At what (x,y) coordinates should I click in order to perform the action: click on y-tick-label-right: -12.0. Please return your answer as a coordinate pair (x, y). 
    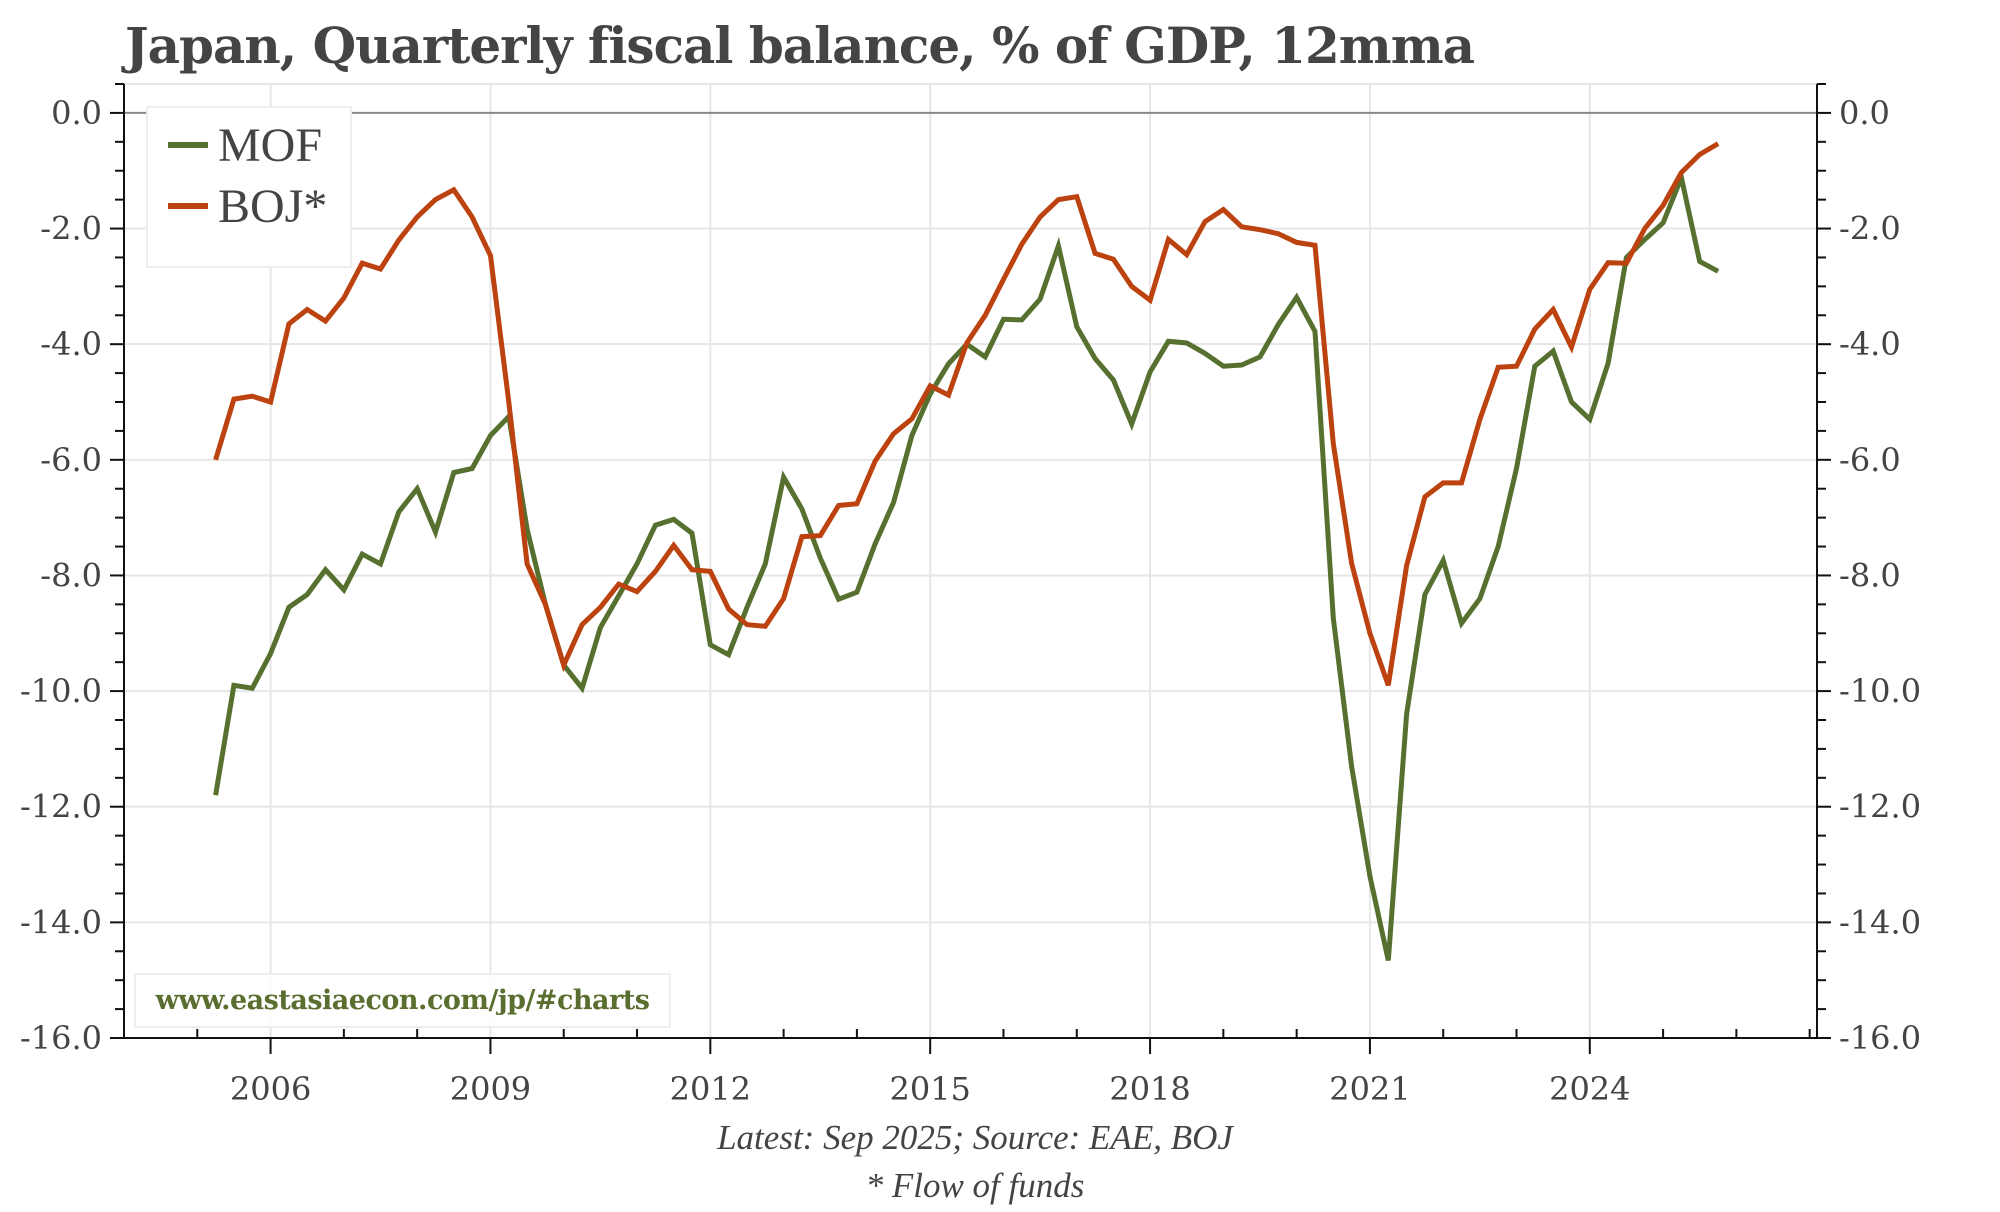
    Looking at the image, I should click on (1880, 807).